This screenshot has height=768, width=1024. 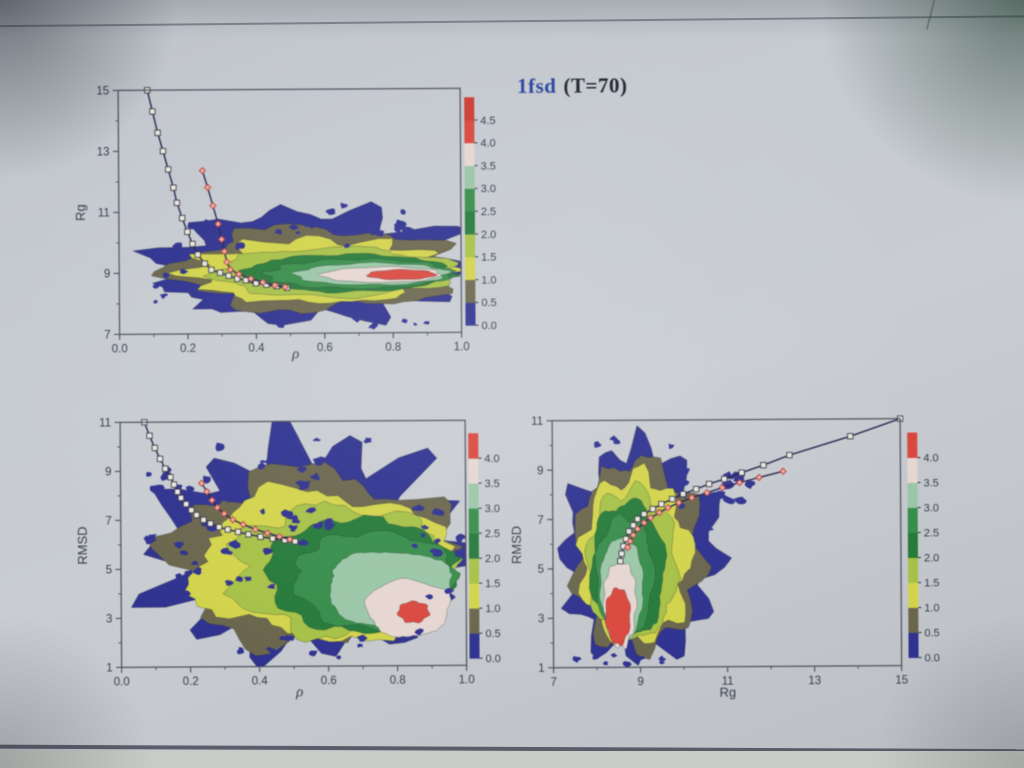 I want to click on y-tick-label: 5, so click(x=541, y=570).